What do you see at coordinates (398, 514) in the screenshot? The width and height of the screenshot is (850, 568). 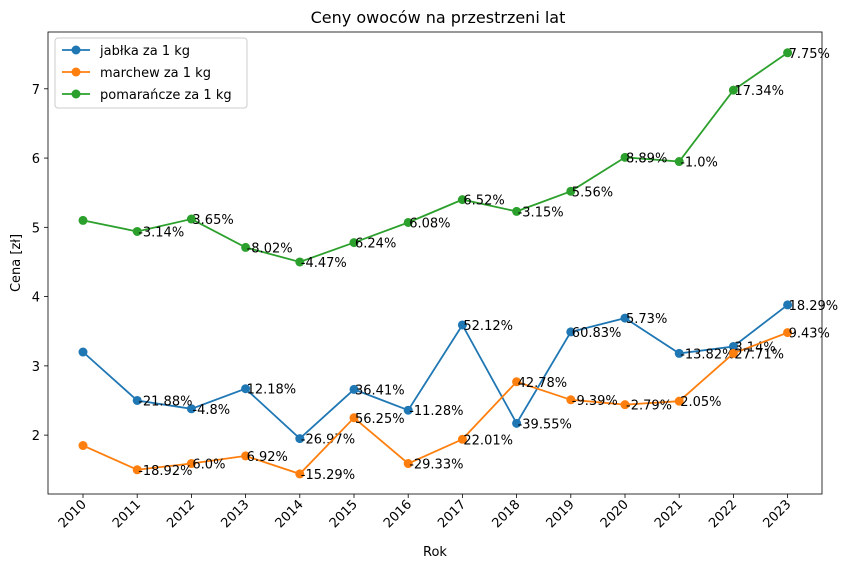 I see `x-tick-label: 2016` at bounding box center [398, 514].